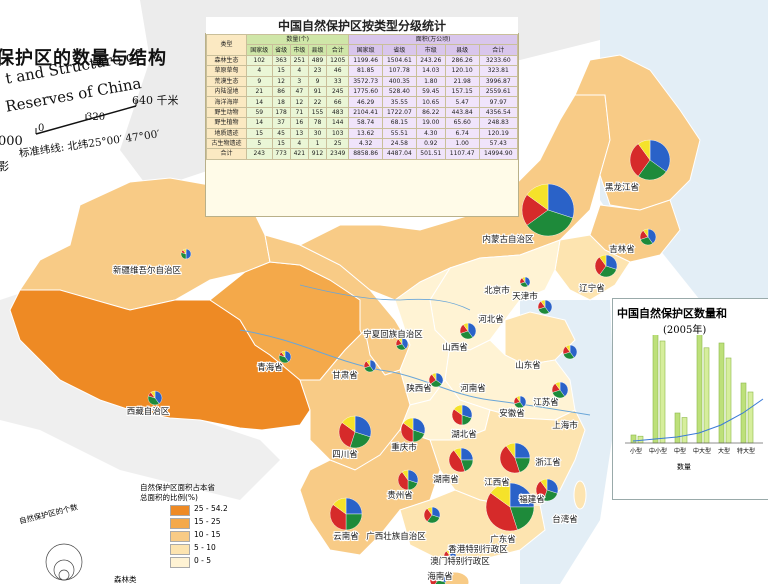 This screenshot has width=768, height=584. Describe the element at coordinates (498, 143) in the screenshot. I see `table-cell: 57.43` at that location.